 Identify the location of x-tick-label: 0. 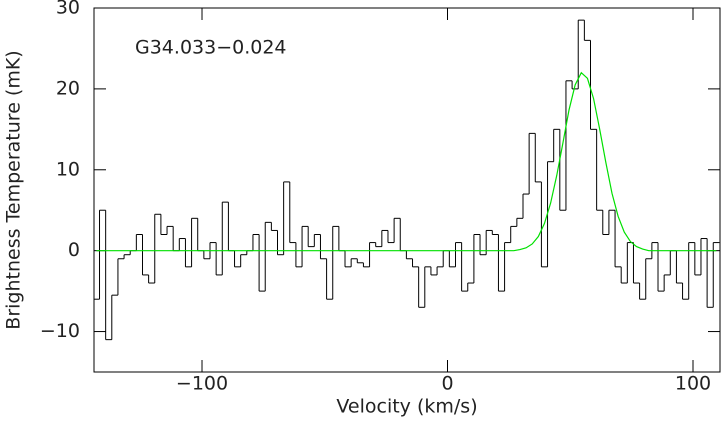
(447, 384).